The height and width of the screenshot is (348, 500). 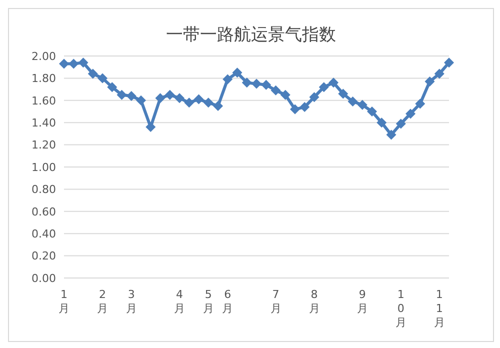 I want to click on y-tick-label: 0.80, so click(x=44, y=189).